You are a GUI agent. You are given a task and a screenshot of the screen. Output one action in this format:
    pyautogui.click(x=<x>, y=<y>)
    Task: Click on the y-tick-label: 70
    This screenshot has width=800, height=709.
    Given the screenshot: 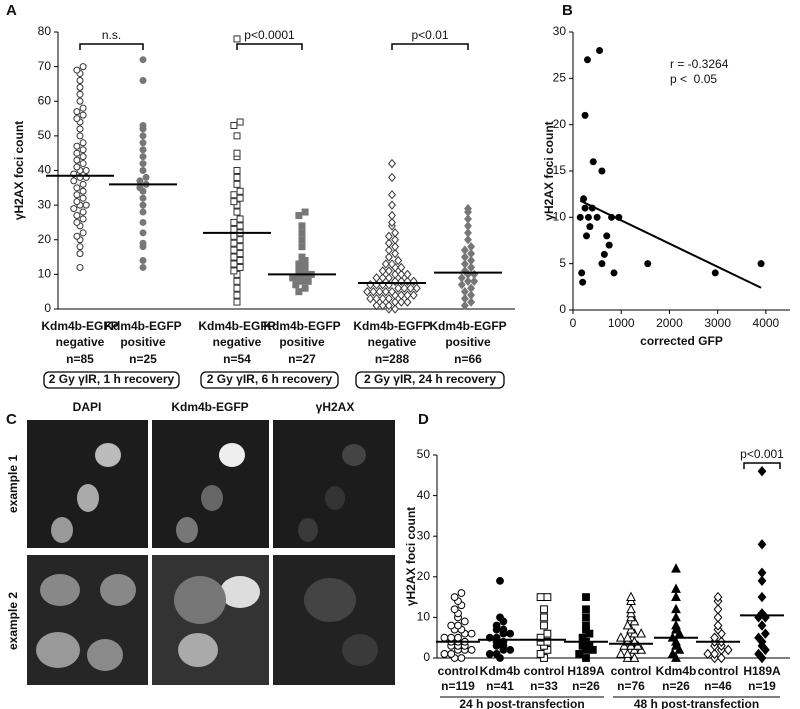 What is the action you would take?
    pyautogui.click(x=45, y=66)
    